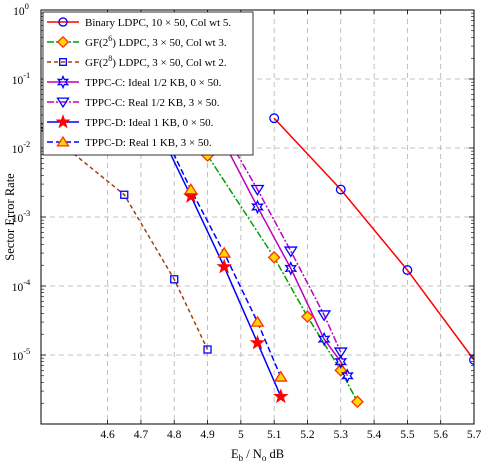  I want to click on y-tick-label: 10⁻³, so click(21, 216).